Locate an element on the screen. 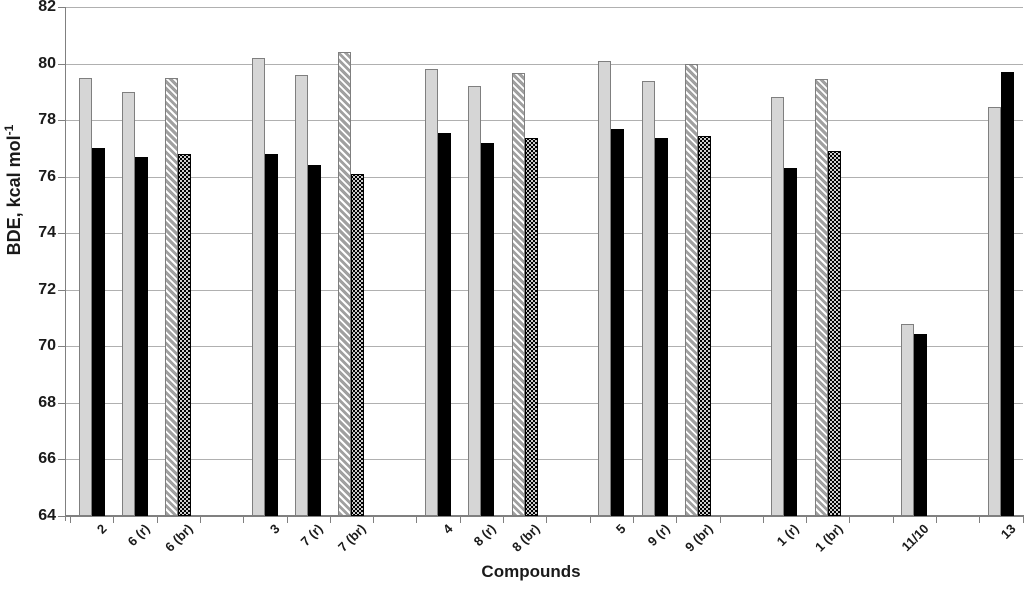  y-tick-label: 80 is located at coordinates (47, 63).